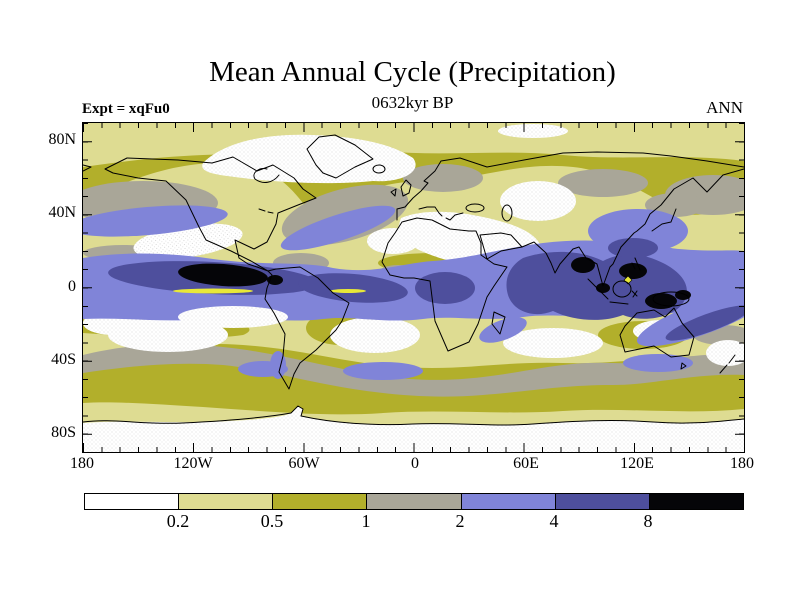  I want to click on colorbar-label-8: 8, so click(648, 521).